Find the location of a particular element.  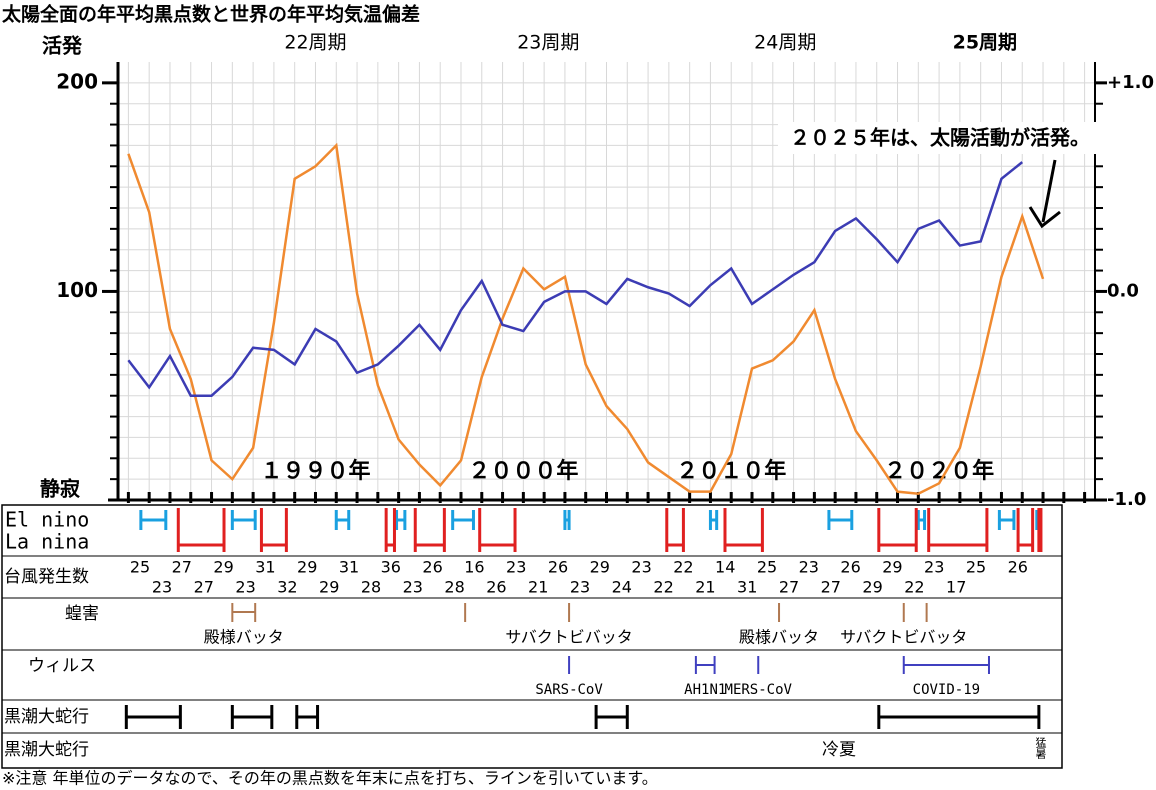

kuroshio-label: 黒潮大蛇行 is located at coordinates (46, 717).